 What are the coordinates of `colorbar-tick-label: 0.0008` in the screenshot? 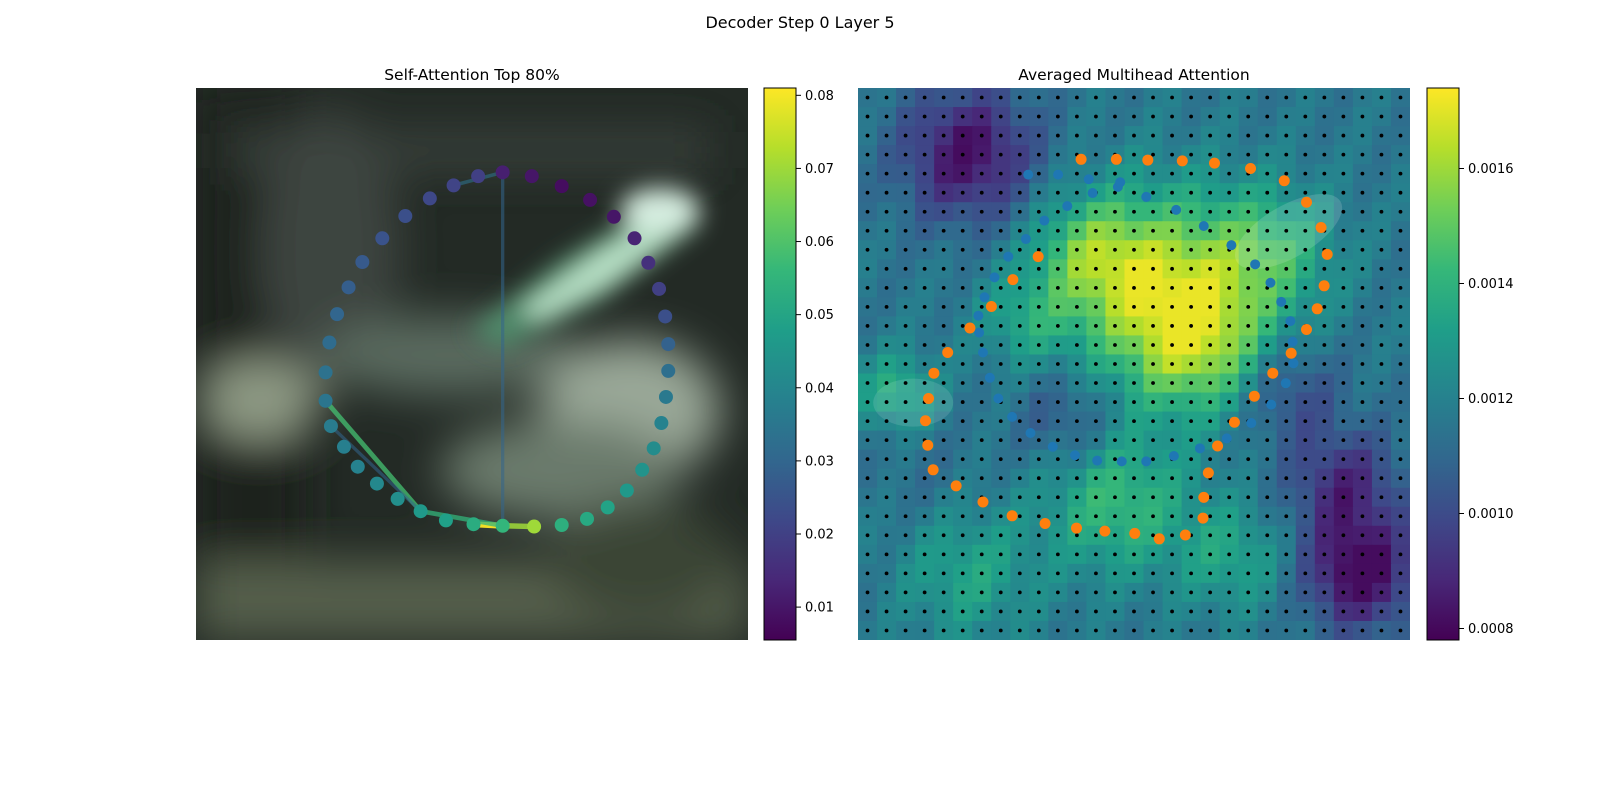 It's located at (1491, 629).